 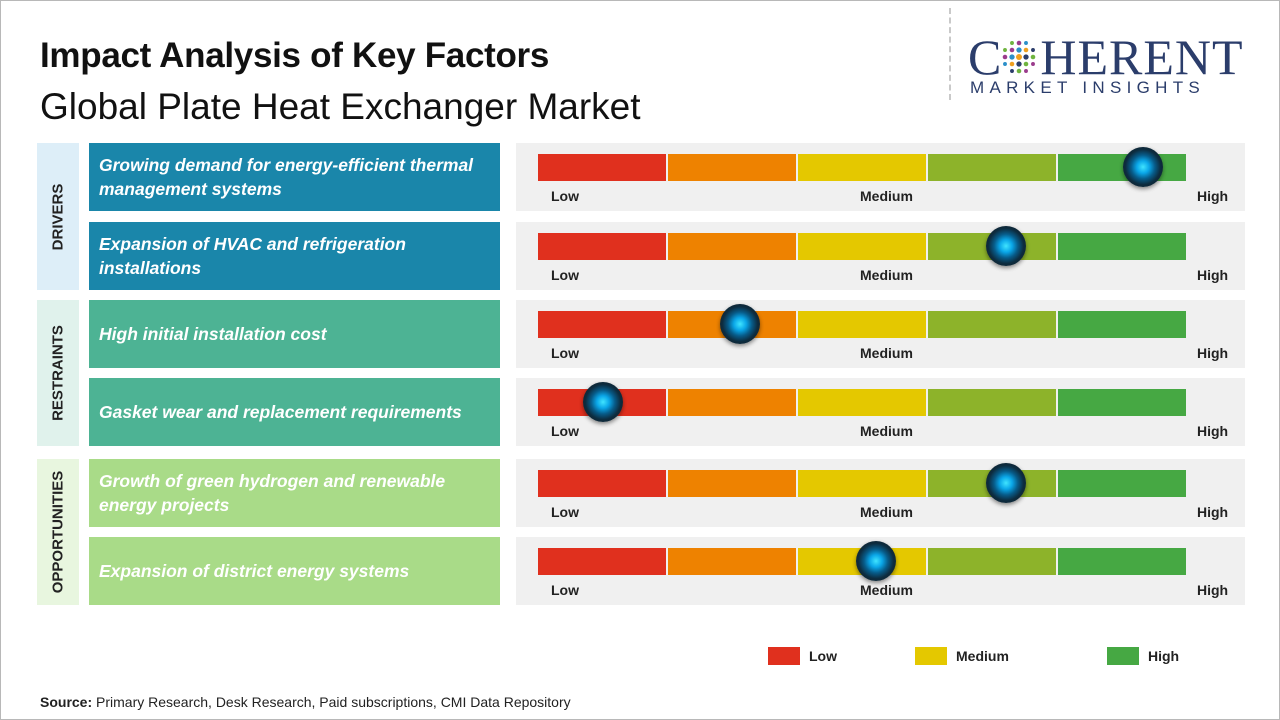 What do you see at coordinates (295, 55) in the screenshot?
I see `chart-title: Impact Analysis of Key Factors` at bounding box center [295, 55].